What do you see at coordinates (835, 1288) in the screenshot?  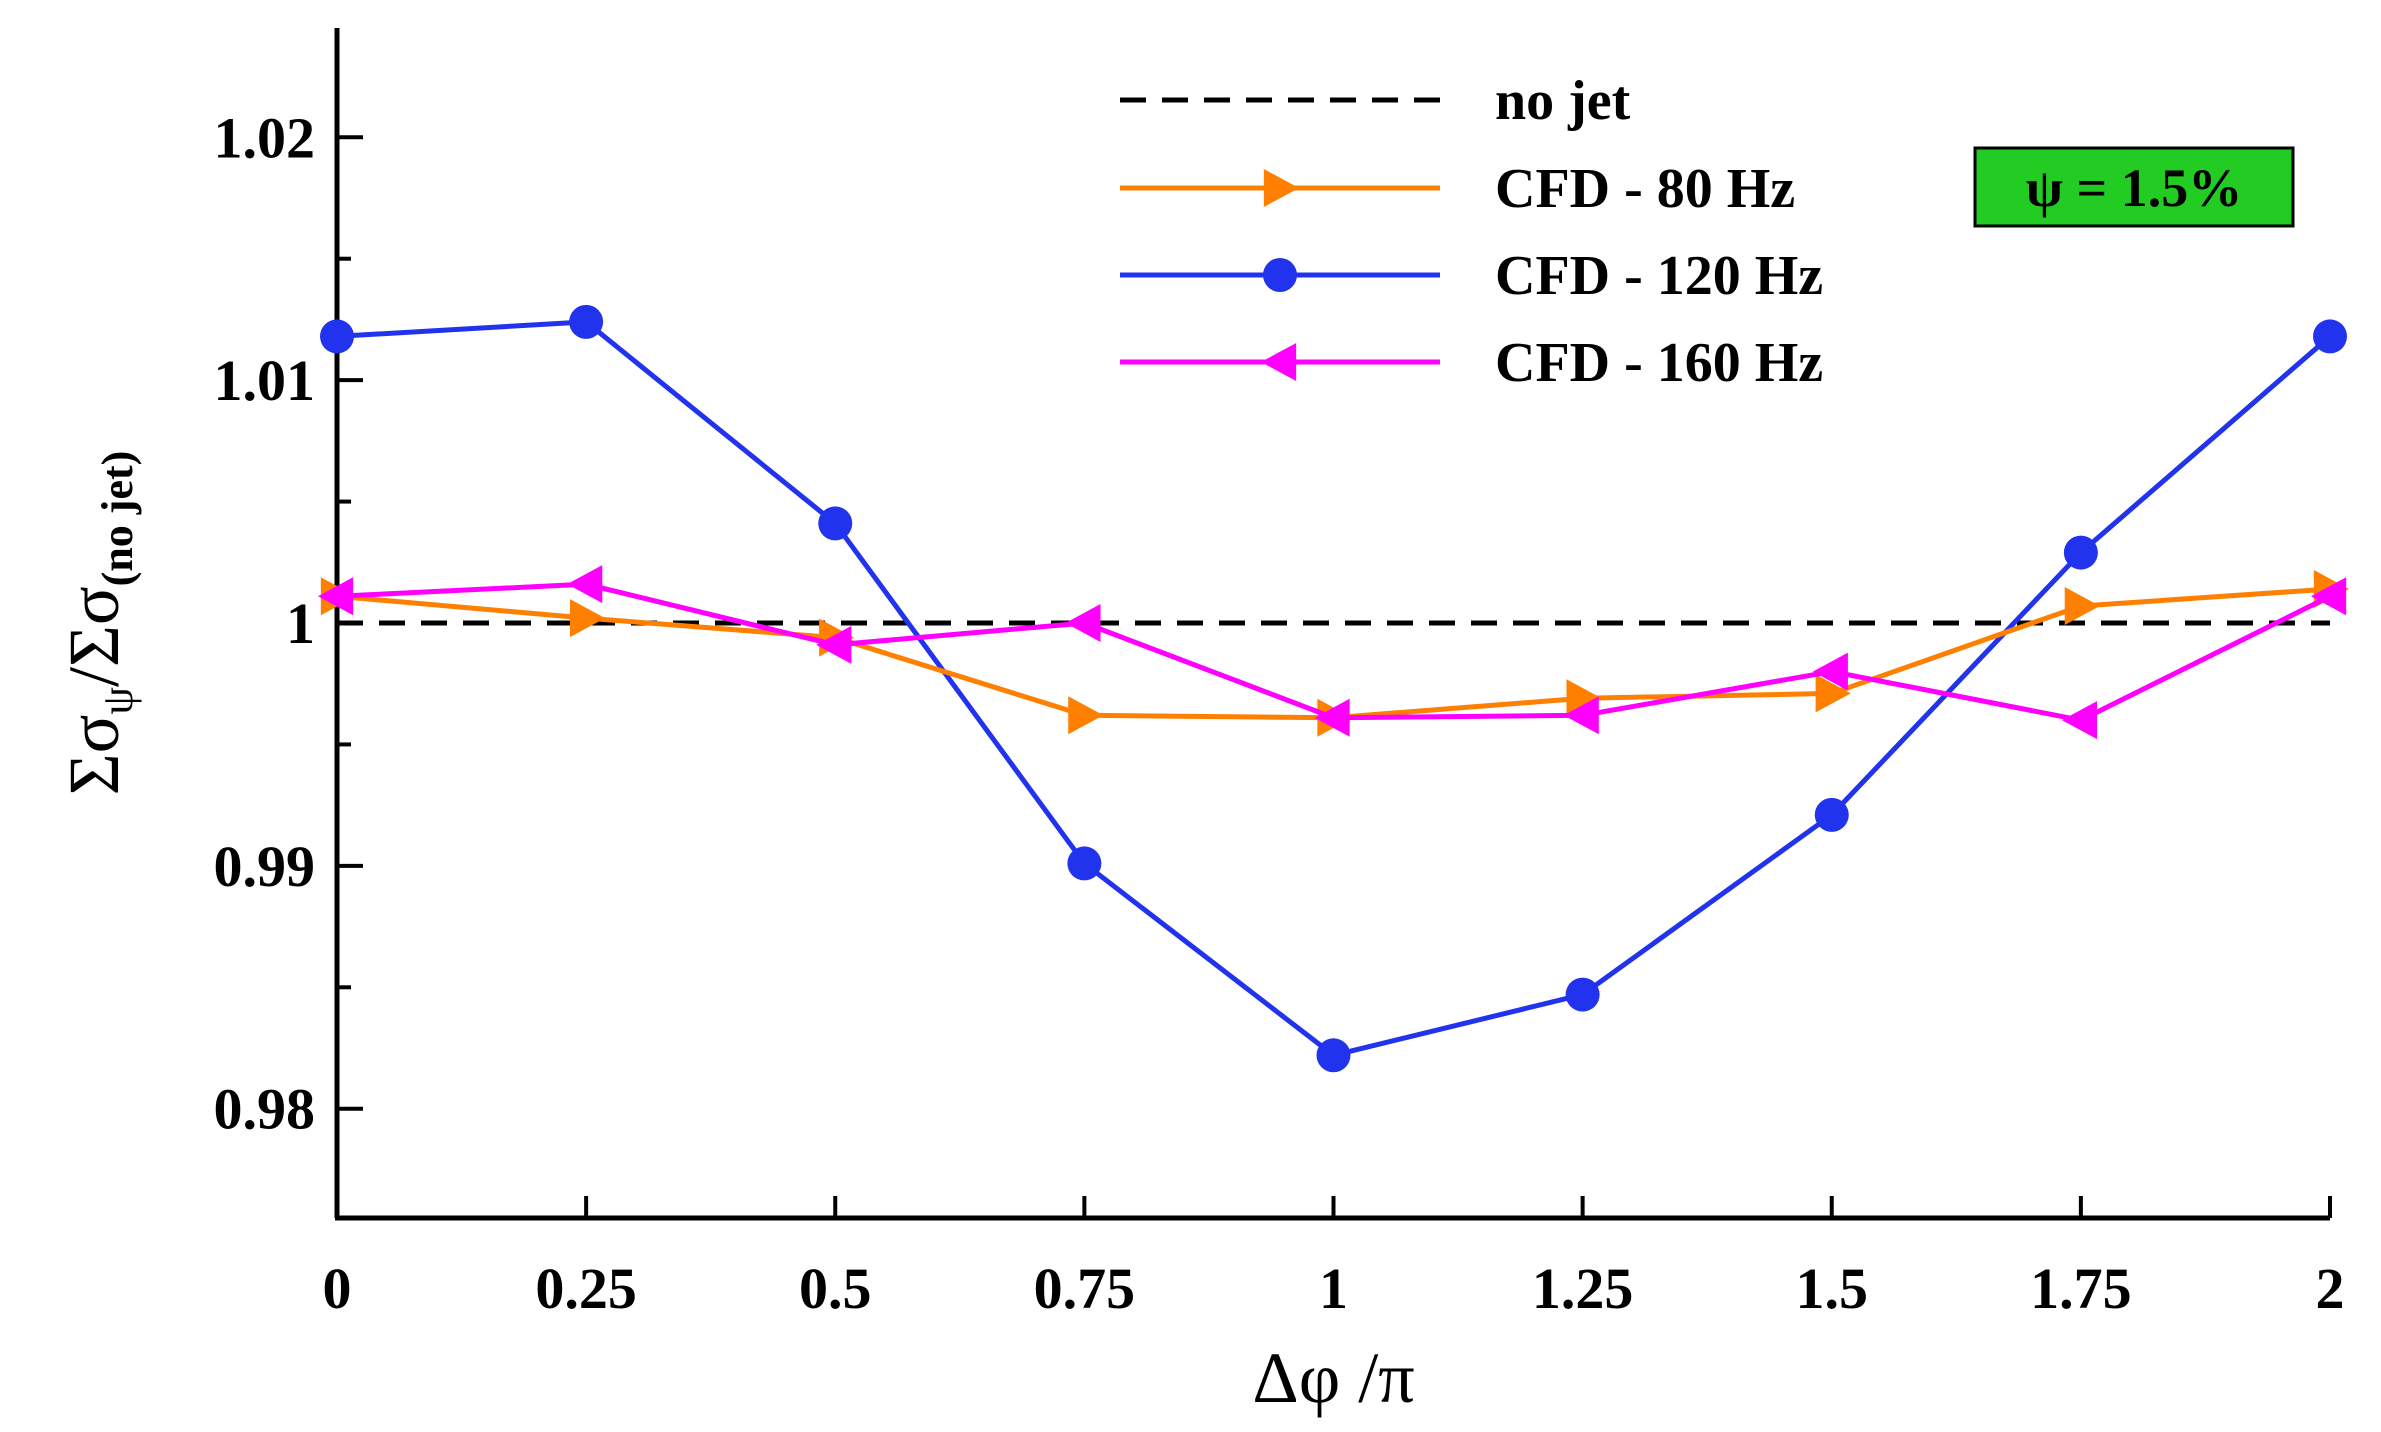 I see `x-tick-label: 0.5` at bounding box center [835, 1288].